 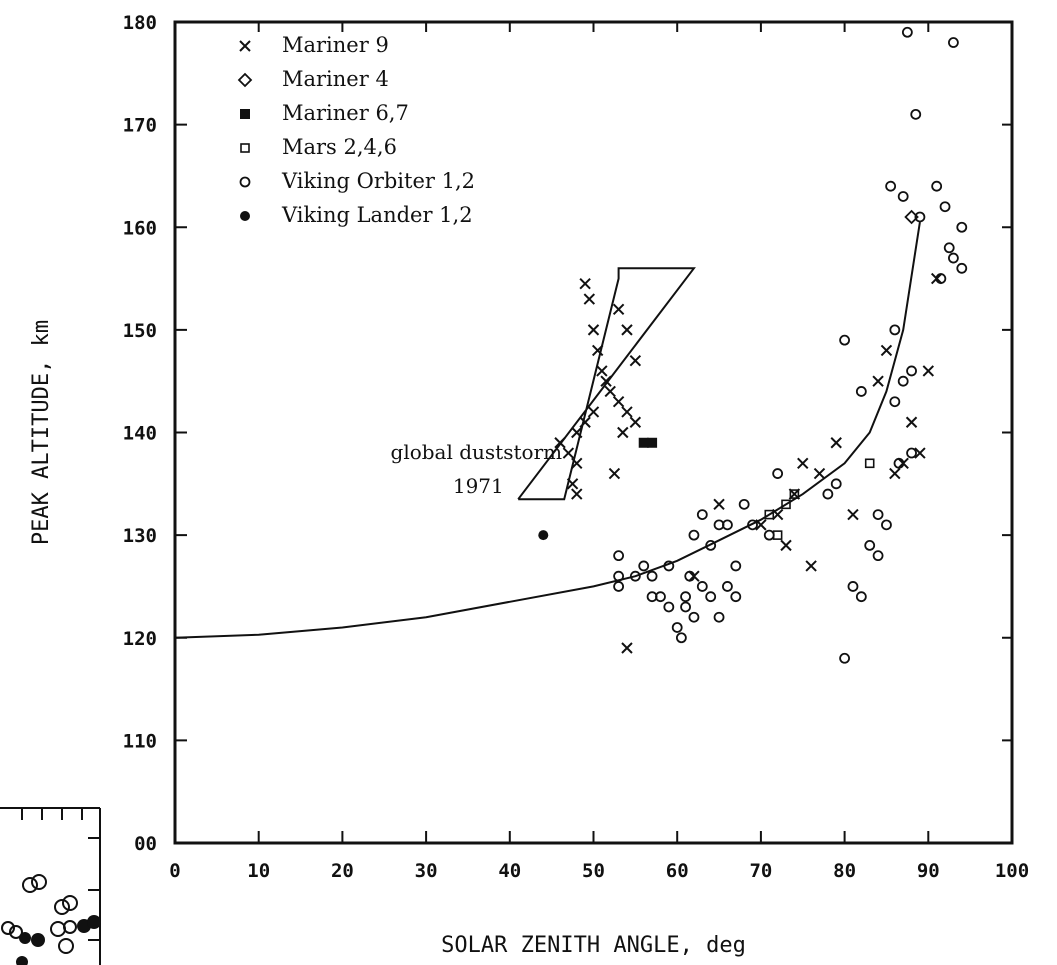 What do you see at coordinates (50, 886) in the screenshot?
I see `inset-plot-fragment` at bounding box center [50, 886].